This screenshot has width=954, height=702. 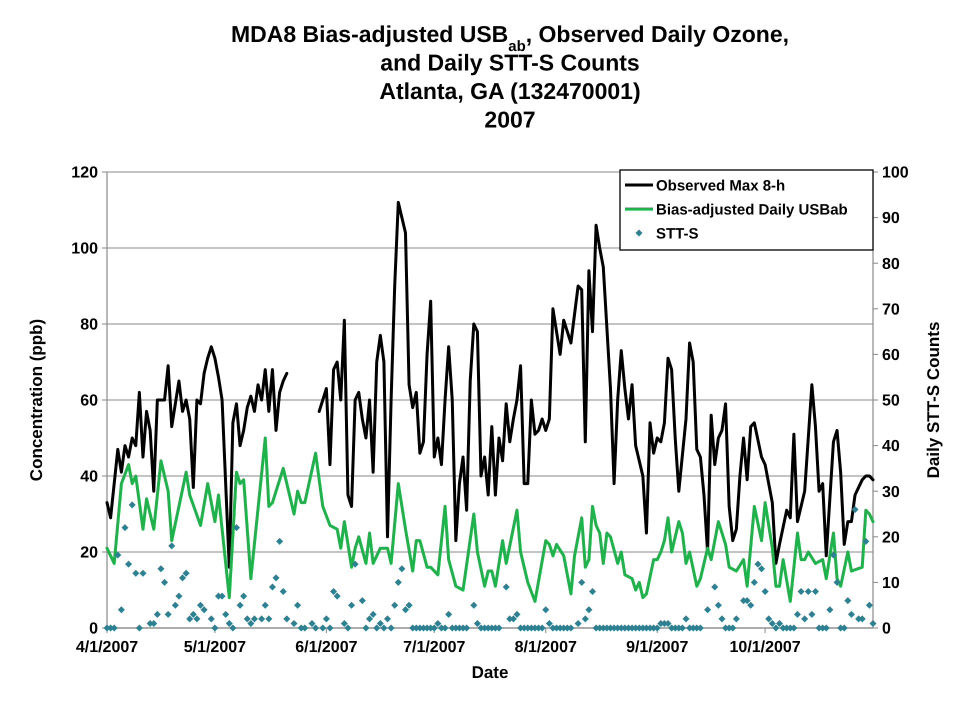 What do you see at coordinates (326, 647) in the screenshot?
I see `x-tick-label: 6/1/2007` at bounding box center [326, 647].